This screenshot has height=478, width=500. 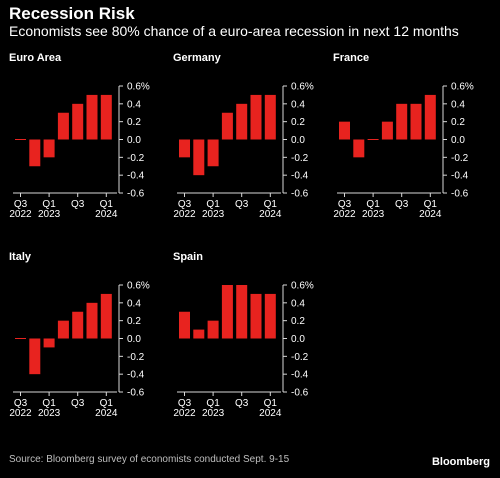 I want to click on chart-title-spain: Spain, so click(x=188, y=257).